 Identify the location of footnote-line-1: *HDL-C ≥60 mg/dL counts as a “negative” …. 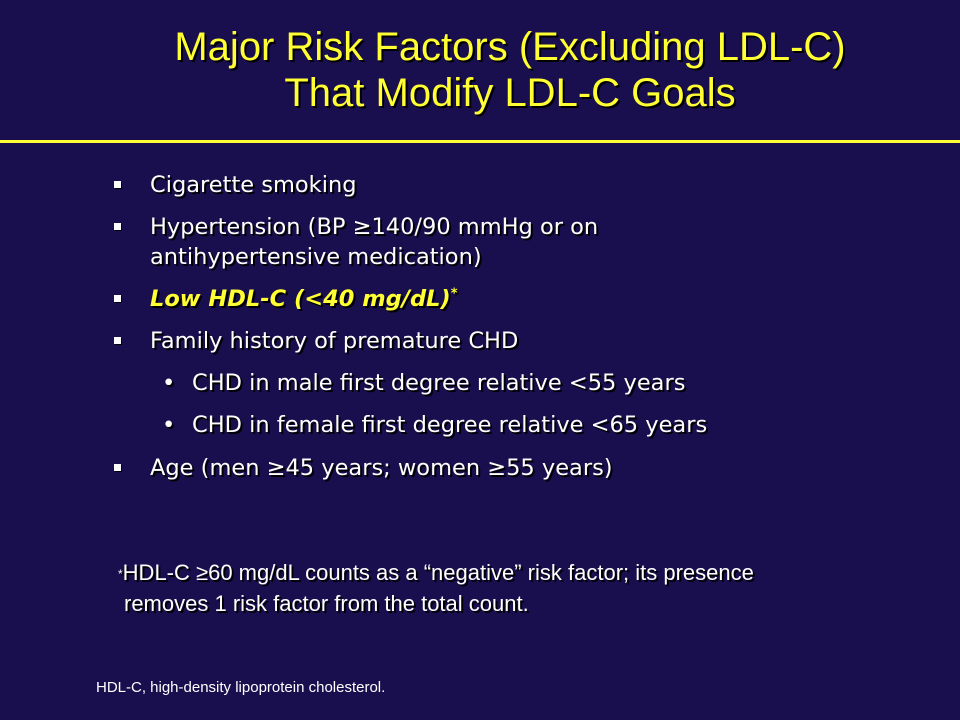
(518, 572).